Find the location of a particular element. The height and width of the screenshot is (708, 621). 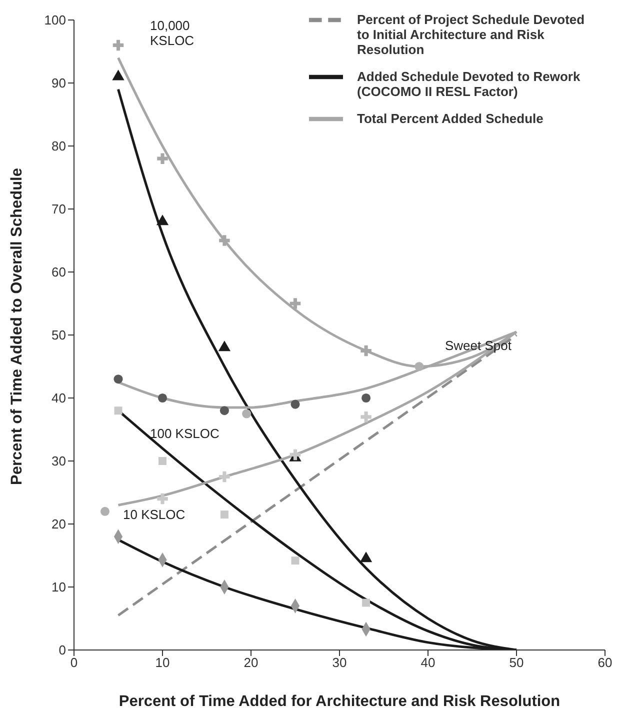

y-tick-label: 10 is located at coordinates (59, 587).